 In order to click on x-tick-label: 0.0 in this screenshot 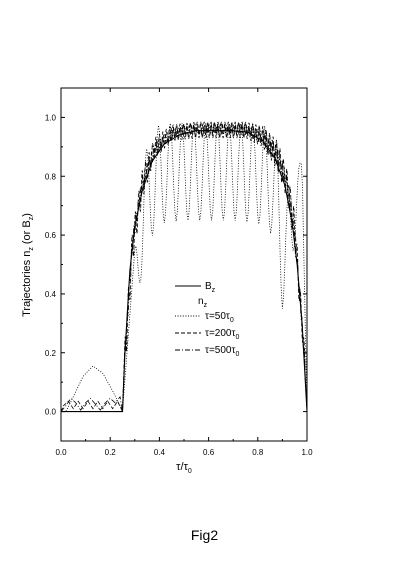, I will do `click(61, 452)`.